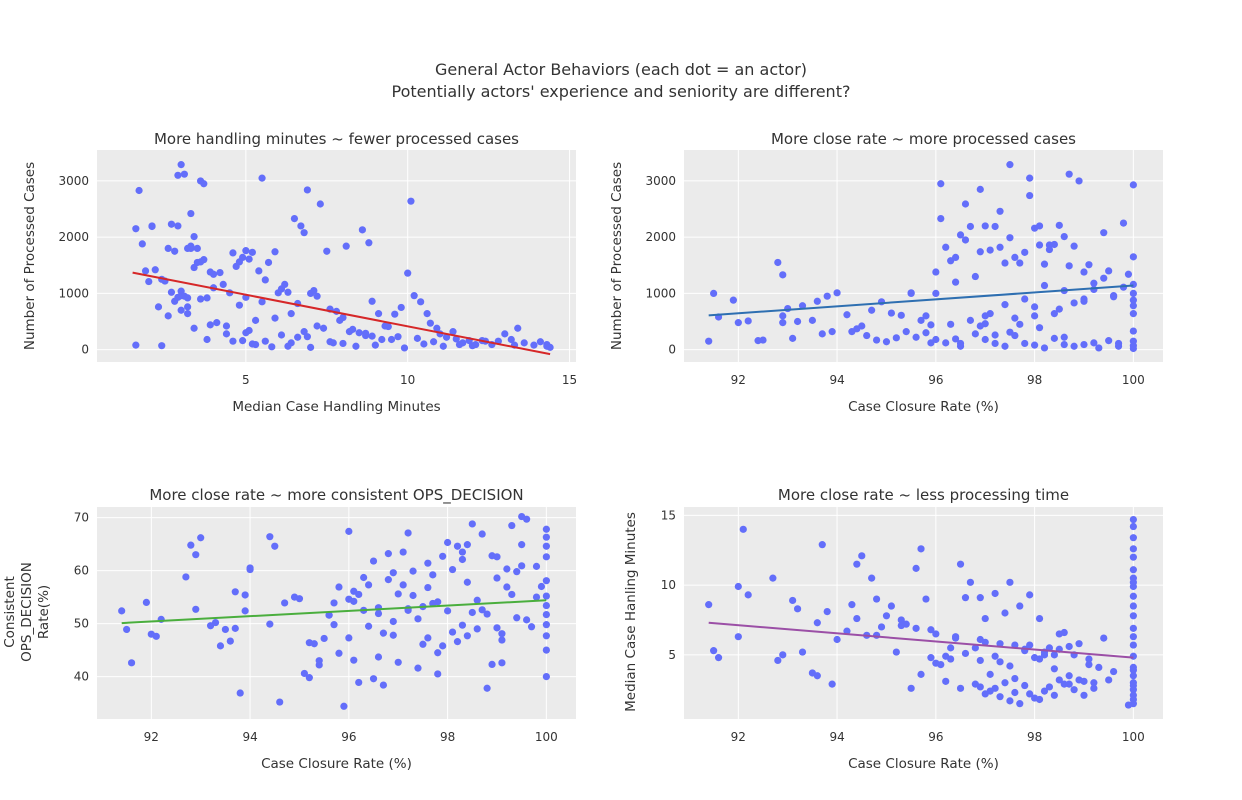 This screenshot has width=1242, height=800. What do you see at coordinates (81, 518) in the screenshot?
I see `y-tick-label: 70` at bounding box center [81, 518].